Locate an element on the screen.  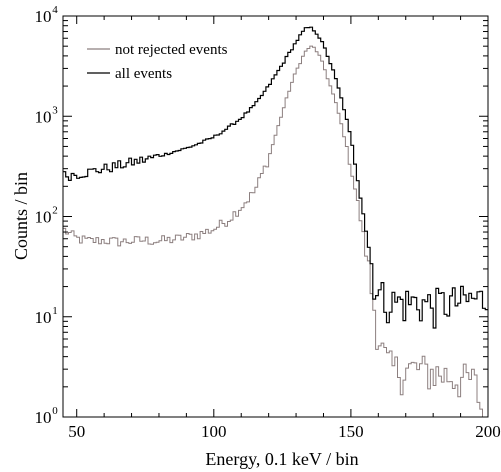
x-tick-label: 200 is located at coordinates (488, 431).